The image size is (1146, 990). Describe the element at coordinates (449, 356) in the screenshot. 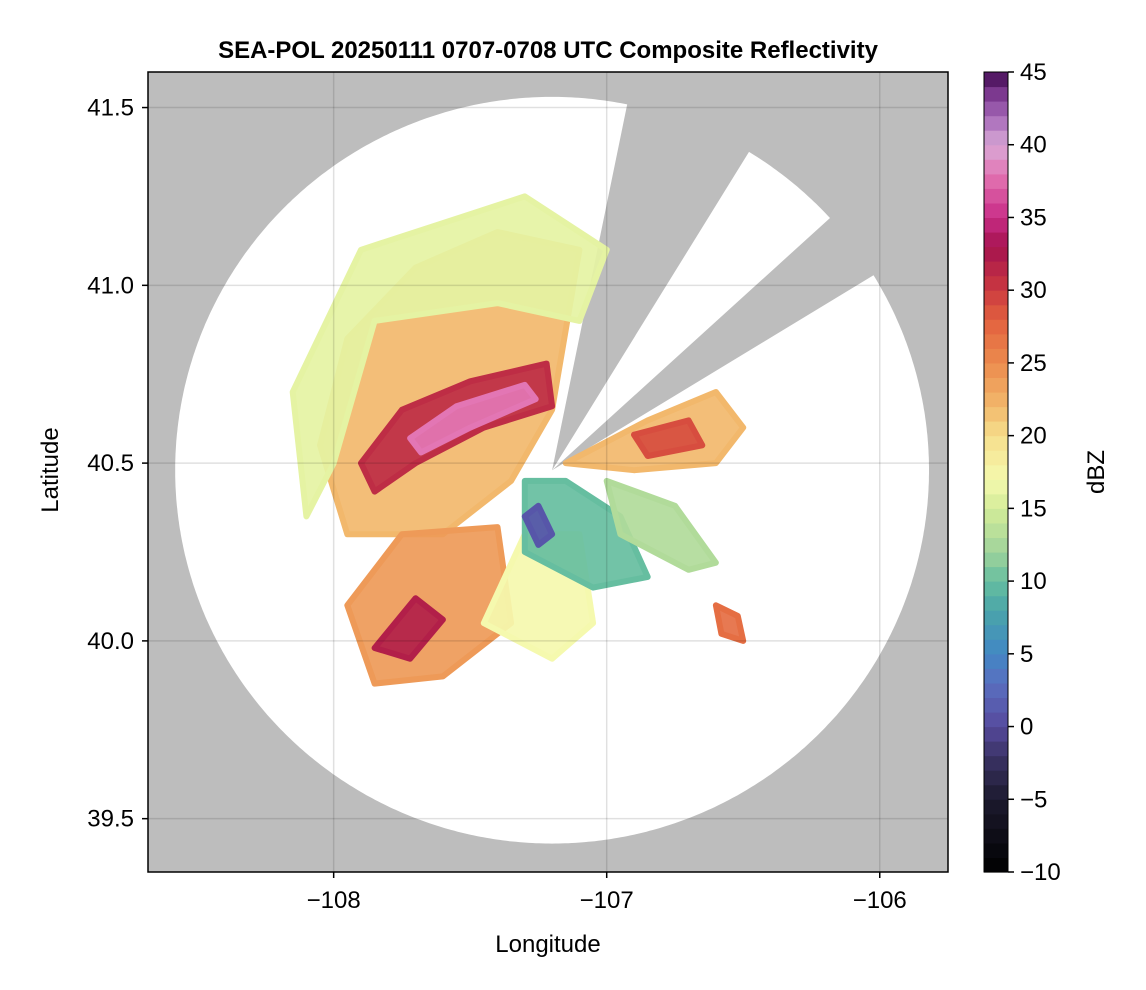

I see `echo-outer-light-northwest` at that location.